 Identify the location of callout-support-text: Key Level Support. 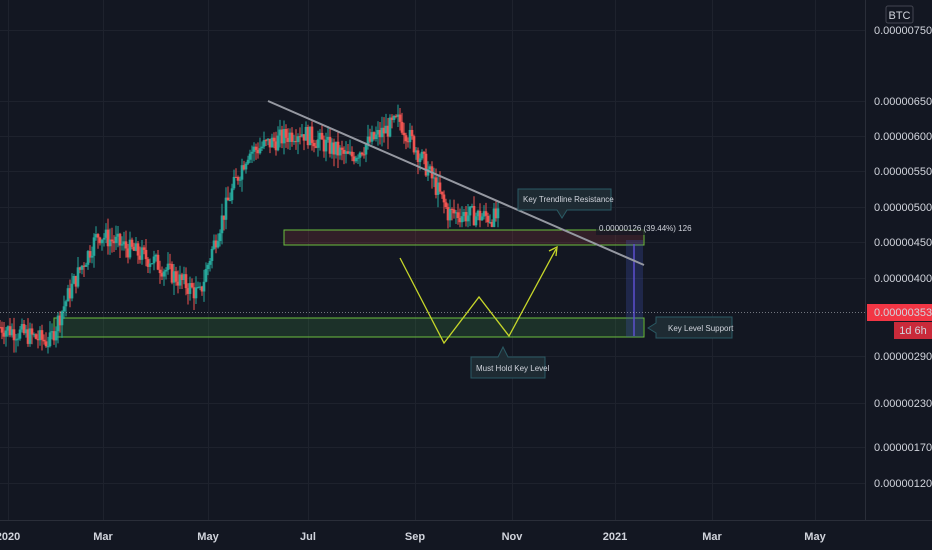
(701, 328).